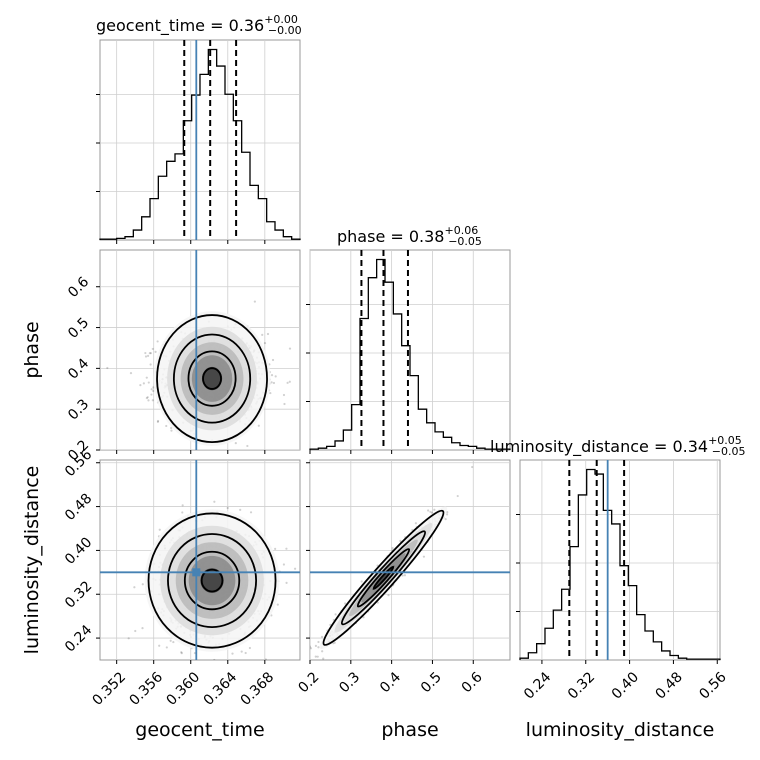 This screenshot has height=760, width=760. I want to click on title-phase: phase = 0.38+0.06 −0.05, so click(409, 236).